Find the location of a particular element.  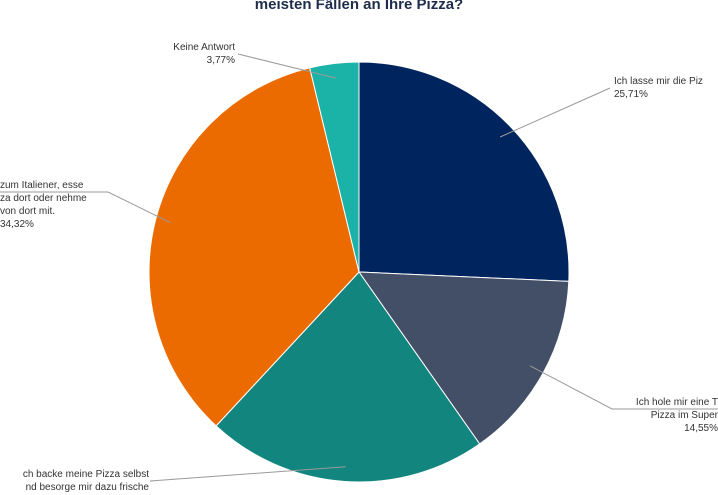

slice-label-line: ch backe meine Pizza selbst is located at coordinates (86, 474).